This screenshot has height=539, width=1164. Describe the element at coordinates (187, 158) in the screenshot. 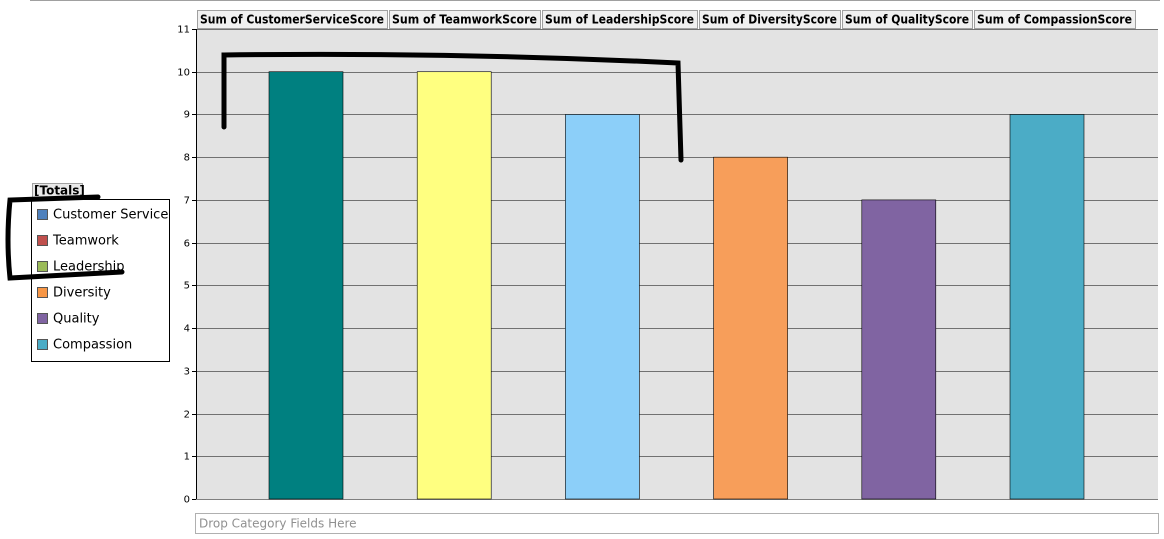

I see `y-tick-label: 8` at that location.